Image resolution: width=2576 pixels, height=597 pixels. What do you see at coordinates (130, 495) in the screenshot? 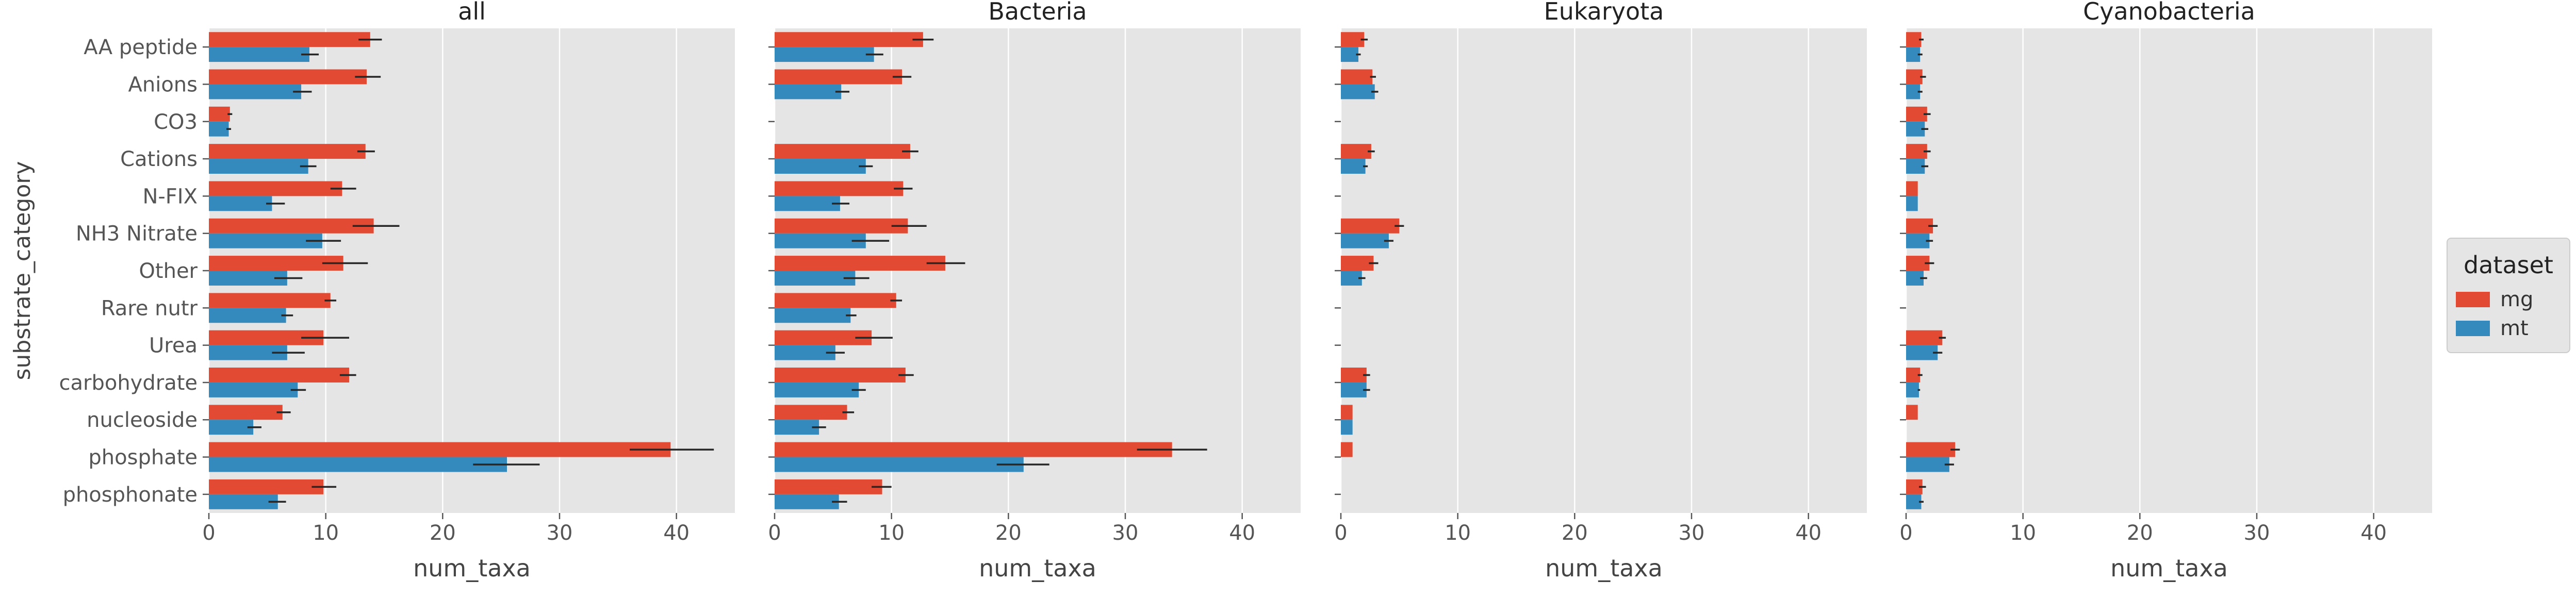
I see `y-tick-label: phosphonate` at bounding box center [130, 495].